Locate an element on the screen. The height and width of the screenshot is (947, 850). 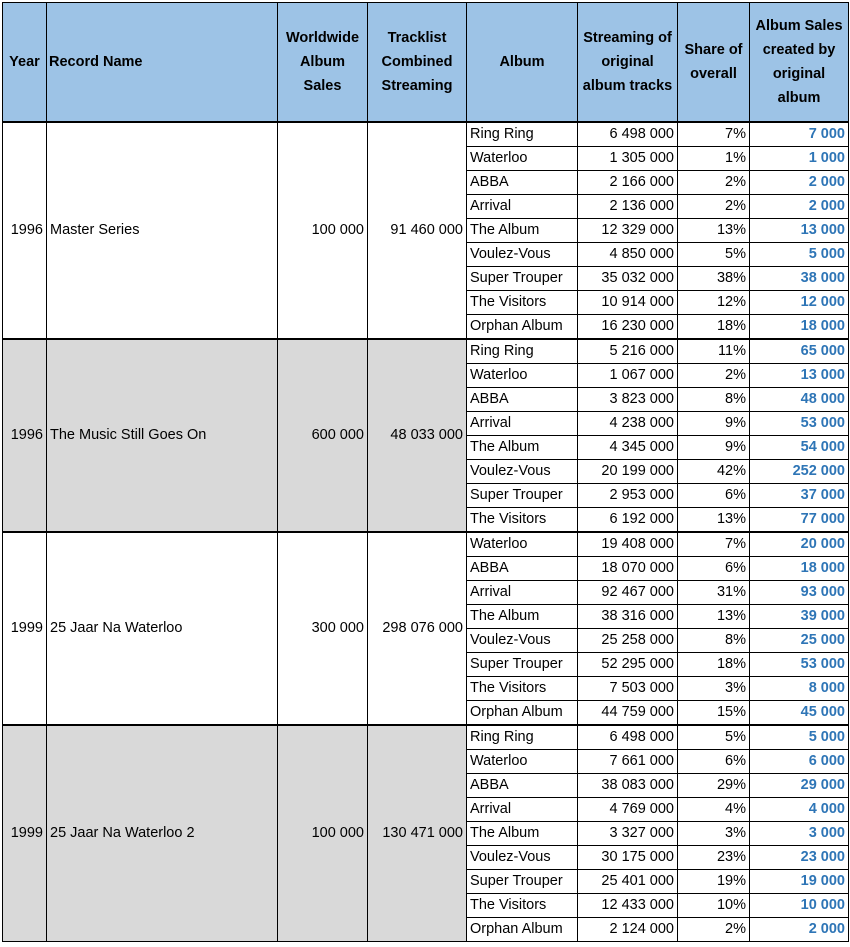
table-row: Voulez-Vous 25 258 000 8% 25 000 is located at coordinates (426, 640).